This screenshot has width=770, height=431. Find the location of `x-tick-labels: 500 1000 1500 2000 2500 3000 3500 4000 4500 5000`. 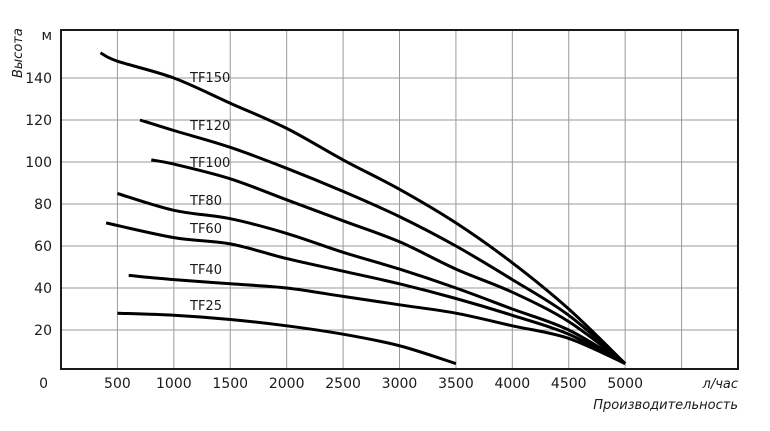

x-tick-labels: 500 1000 1500 2000 2500 3000 3500 4000 4500 5000 is located at coordinates (373, 384).